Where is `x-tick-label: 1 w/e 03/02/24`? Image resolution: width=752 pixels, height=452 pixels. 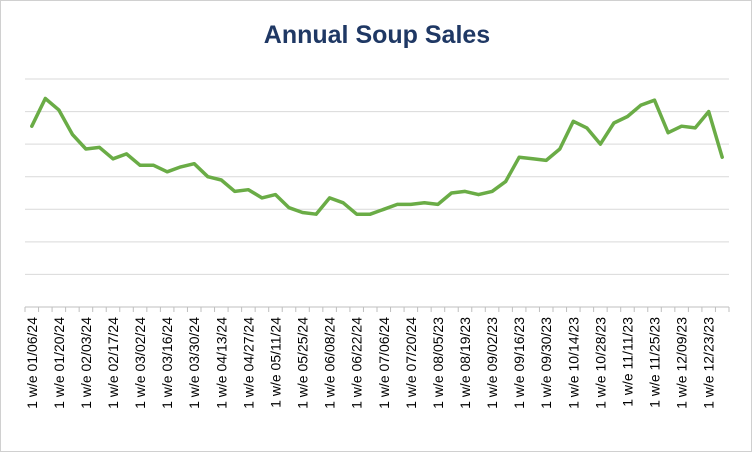 x-tick-label: 1 w/e 03/02/24 is located at coordinates (140, 363).